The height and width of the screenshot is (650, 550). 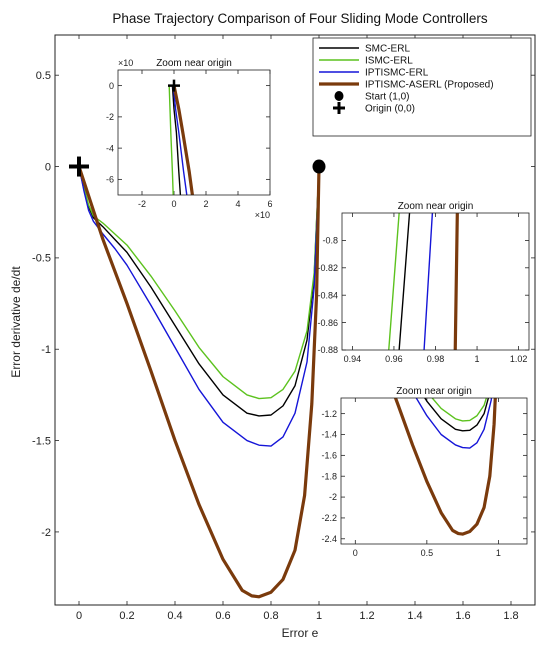 What do you see at coordinates (510, 616) in the screenshot?
I see `main-x-tick-label: 1.8` at bounding box center [510, 616].